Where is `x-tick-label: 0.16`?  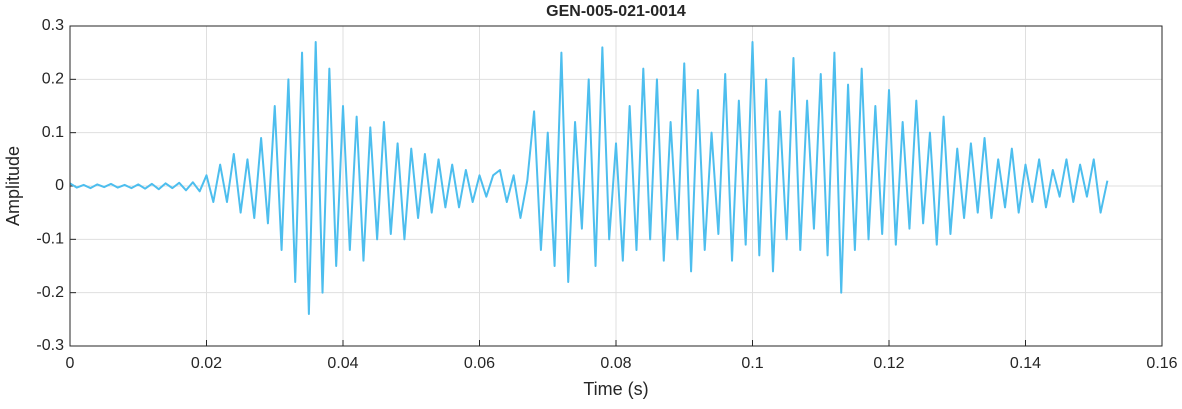
x-tick-label: 0.16 is located at coordinates (1161, 363).